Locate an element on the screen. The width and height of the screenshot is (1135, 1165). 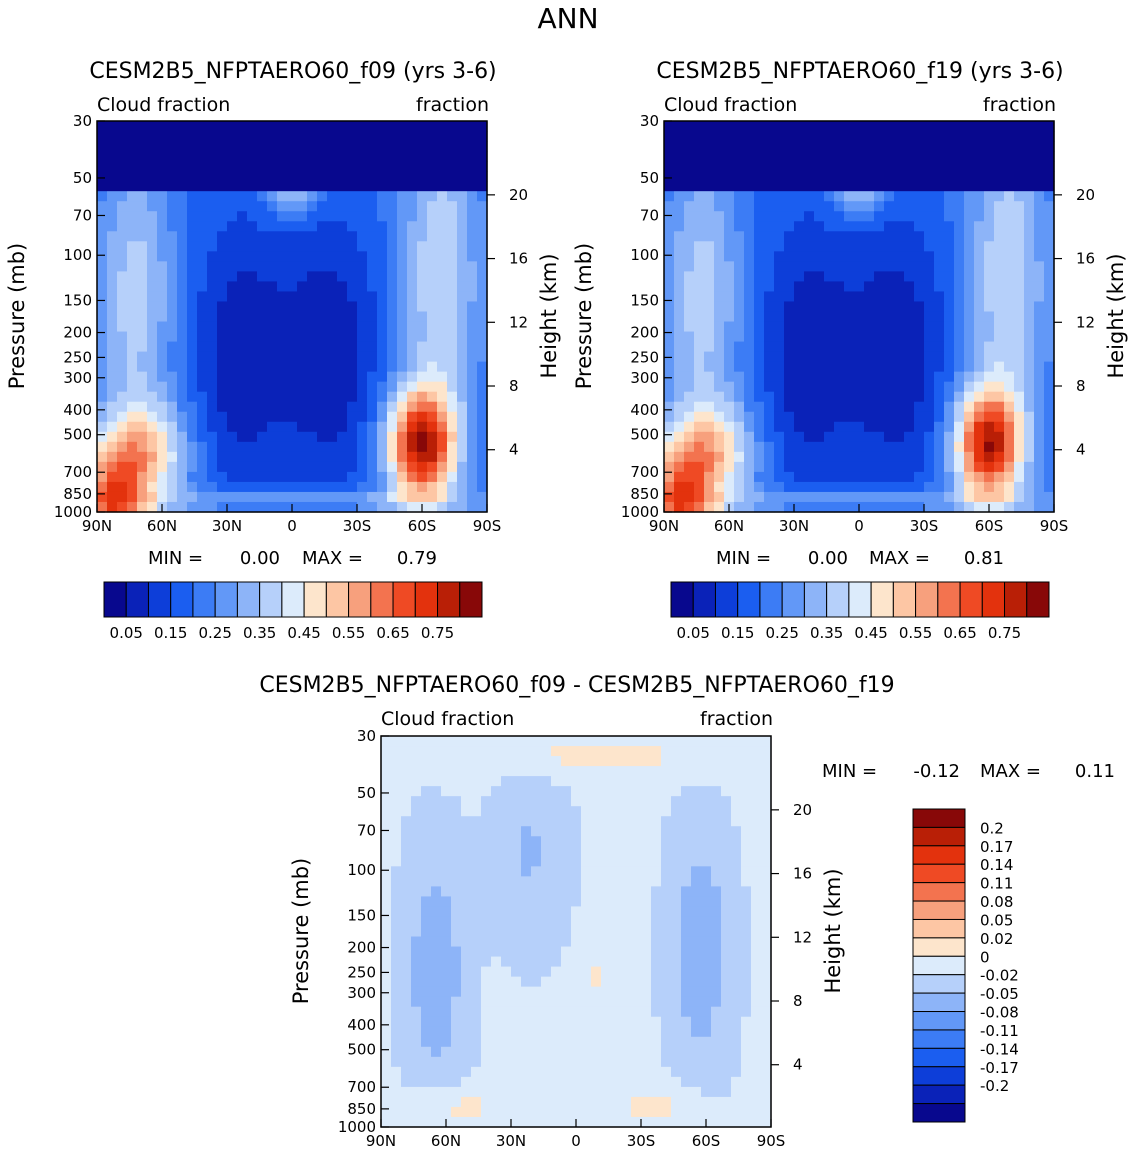
colorbar-box is located at coordinates (939, 1113).